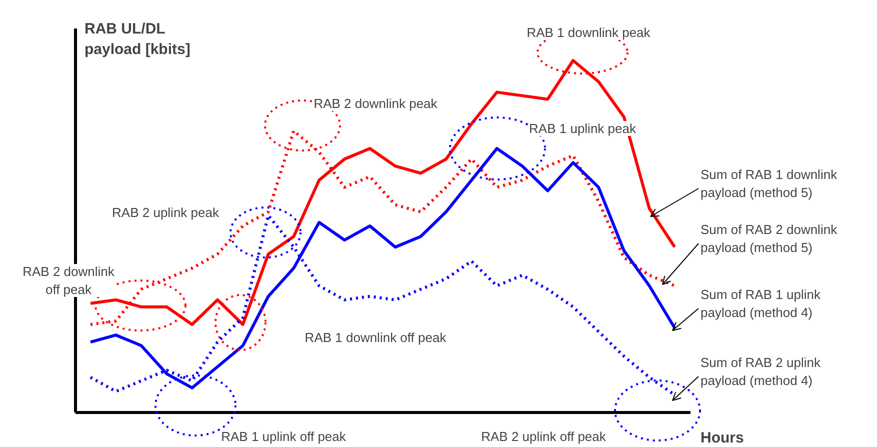 This screenshot has width=877, height=447. What do you see at coordinates (582, 128) in the screenshot?
I see `annotation: RAB 1 uplink peak` at bounding box center [582, 128].